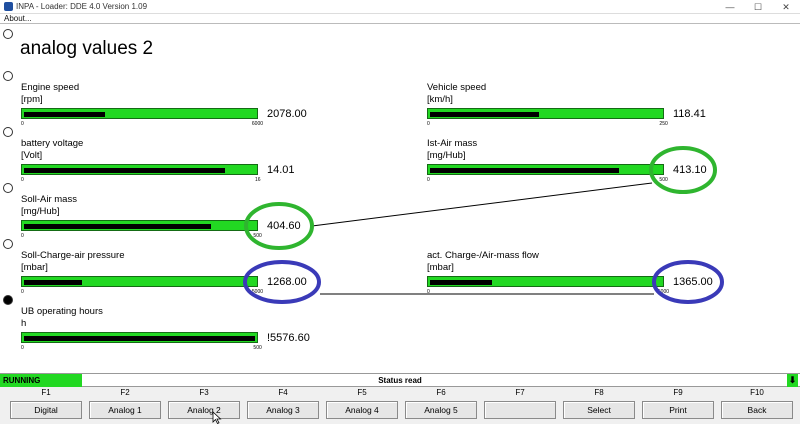  I want to click on status-running-badge: RUNNING, so click(41, 380).